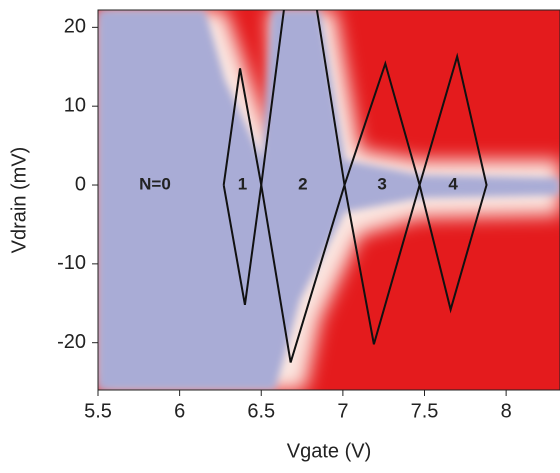 The height and width of the screenshot is (473, 560). What do you see at coordinates (261, 411) in the screenshot?
I see `x-tick-label: 6.5` at bounding box center [261, 411].